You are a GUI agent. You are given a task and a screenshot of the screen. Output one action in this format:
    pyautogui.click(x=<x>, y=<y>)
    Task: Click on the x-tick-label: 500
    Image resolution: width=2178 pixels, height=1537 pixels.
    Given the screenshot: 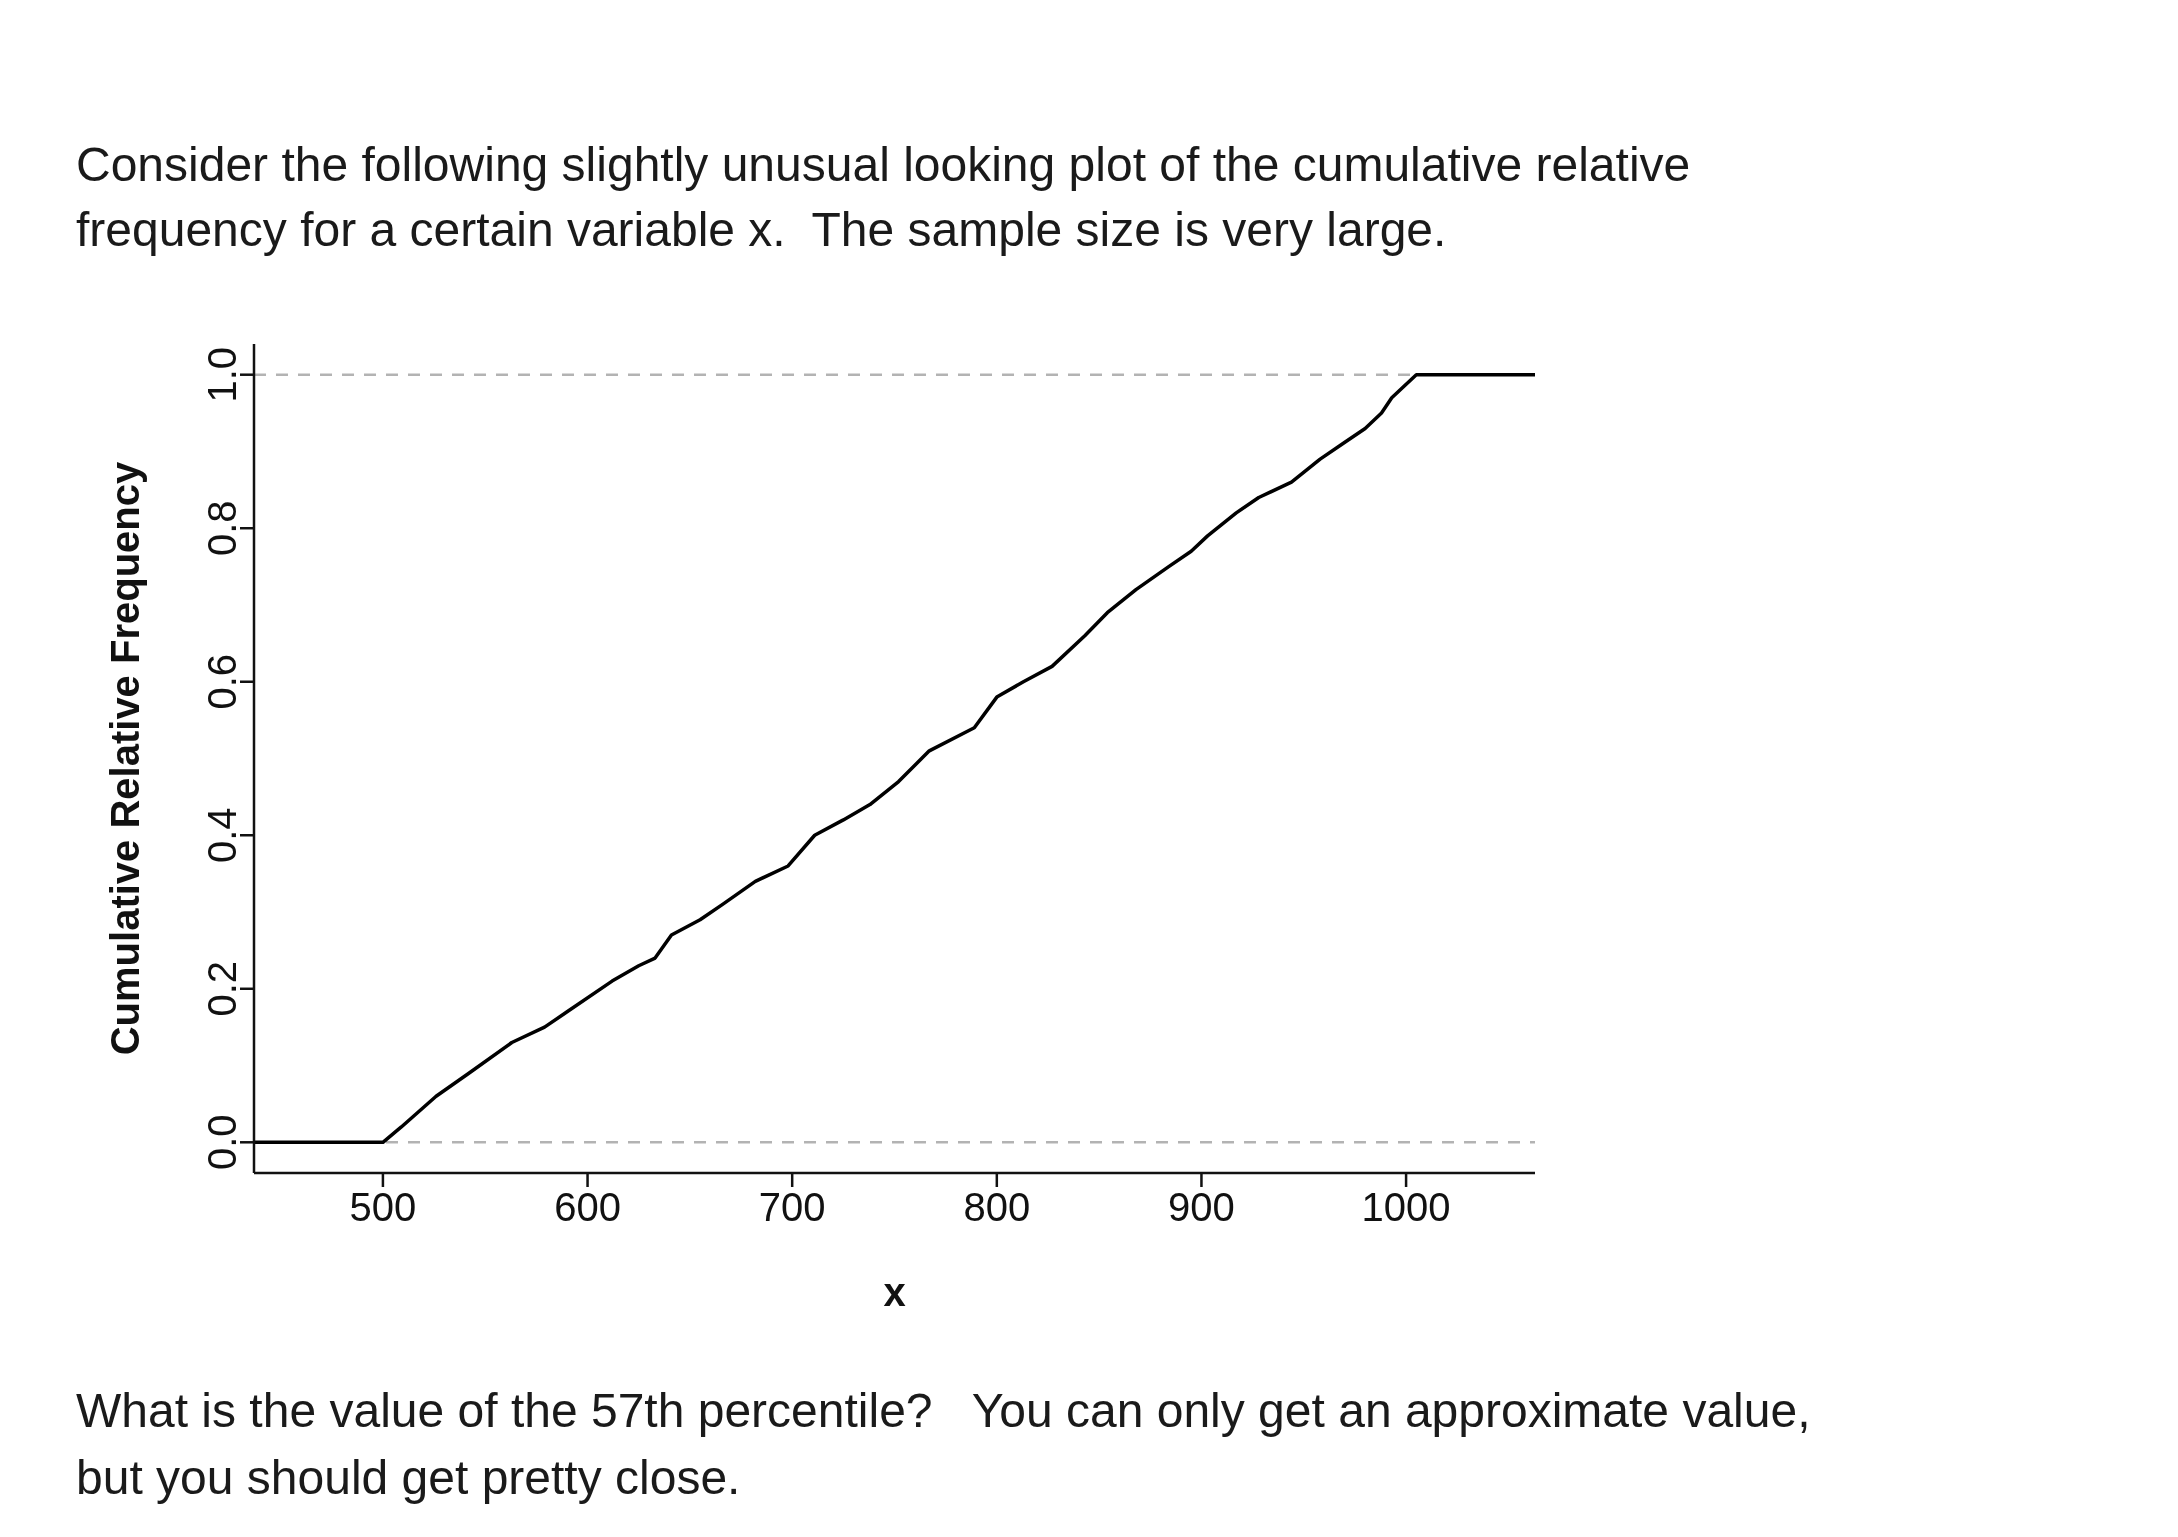 What is the action you would take?
    pyautogui.click(x=383, y=1207)
    